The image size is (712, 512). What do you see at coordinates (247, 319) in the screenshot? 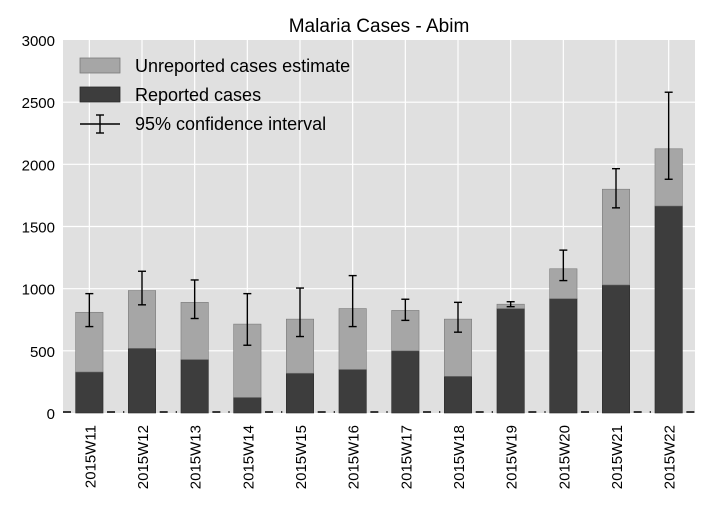
I see `error-bar-2015W14` at bounding box center [247, 319].